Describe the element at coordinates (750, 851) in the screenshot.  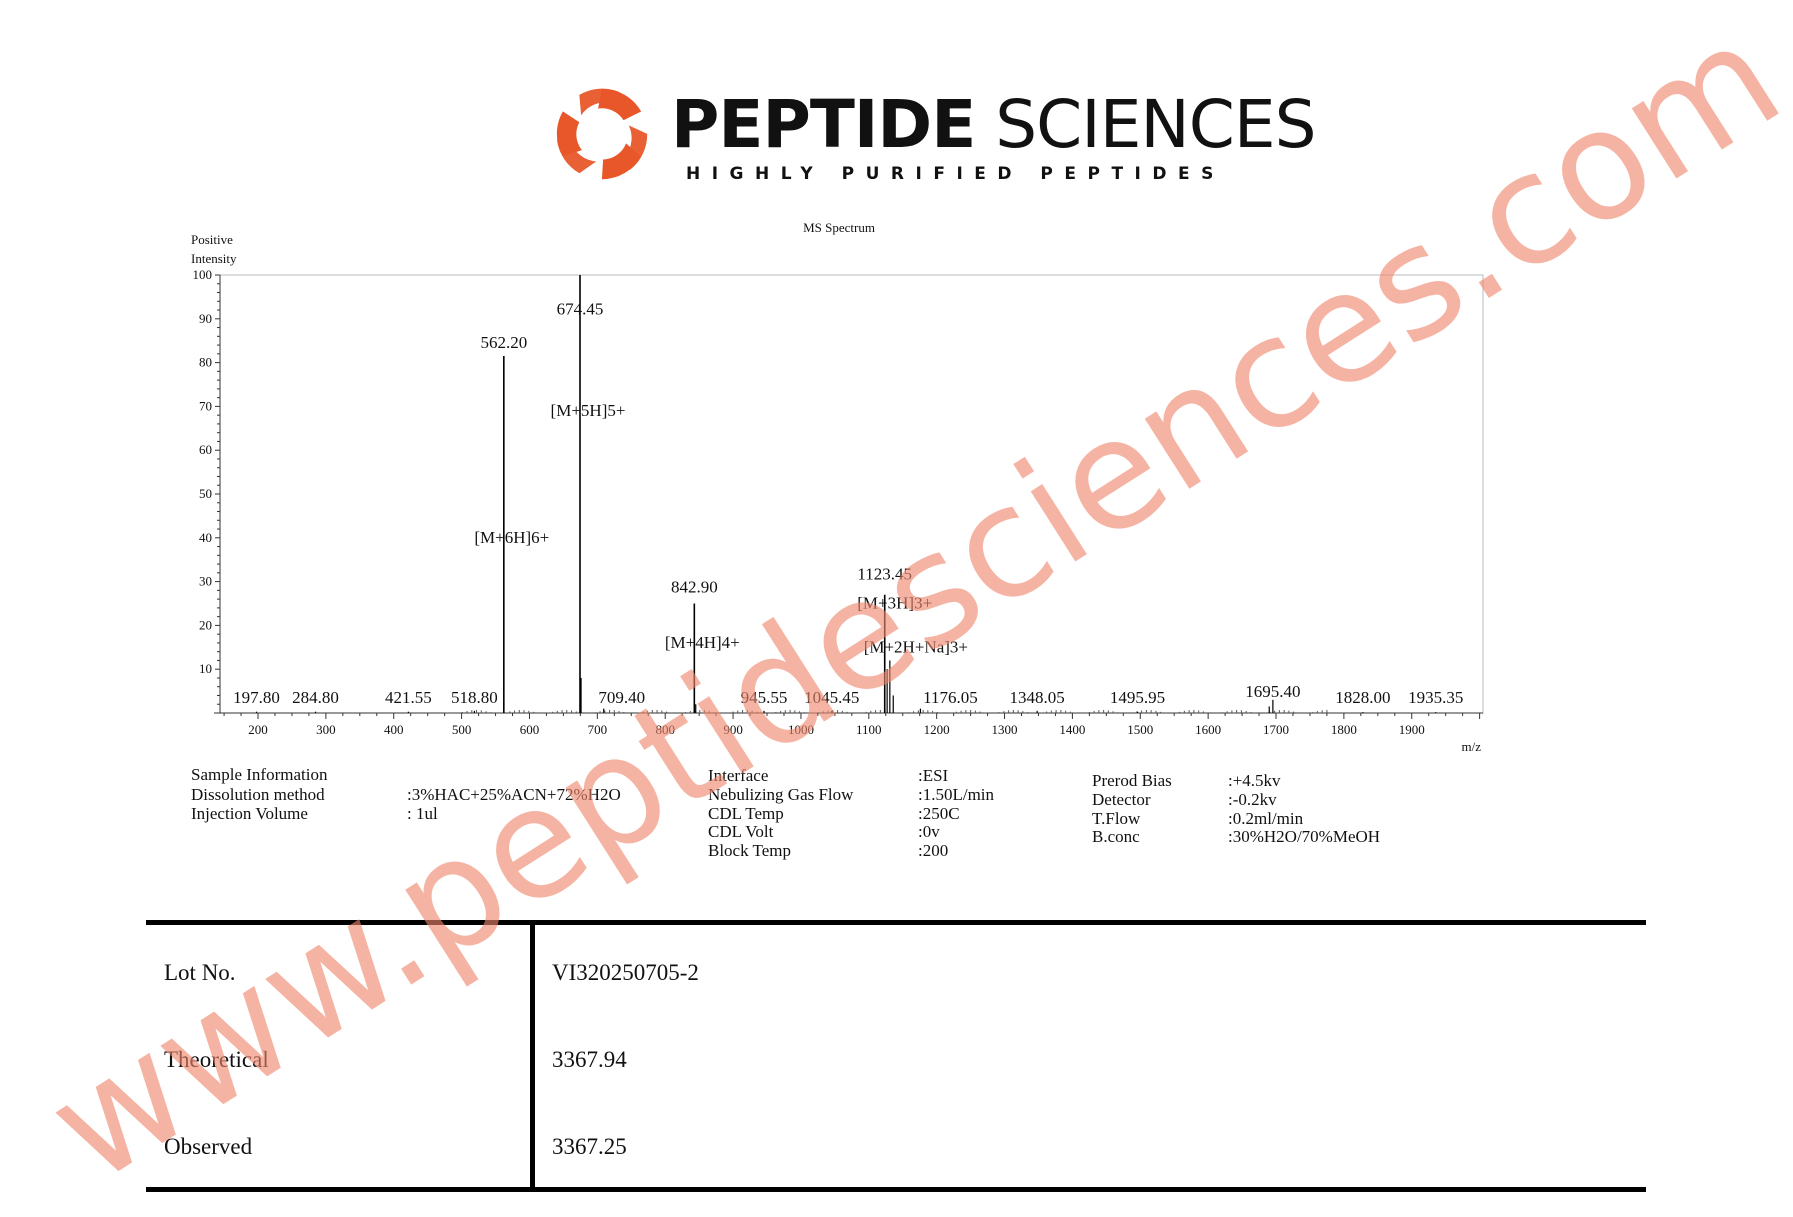
I see `info-label: Block Temp` at that location.